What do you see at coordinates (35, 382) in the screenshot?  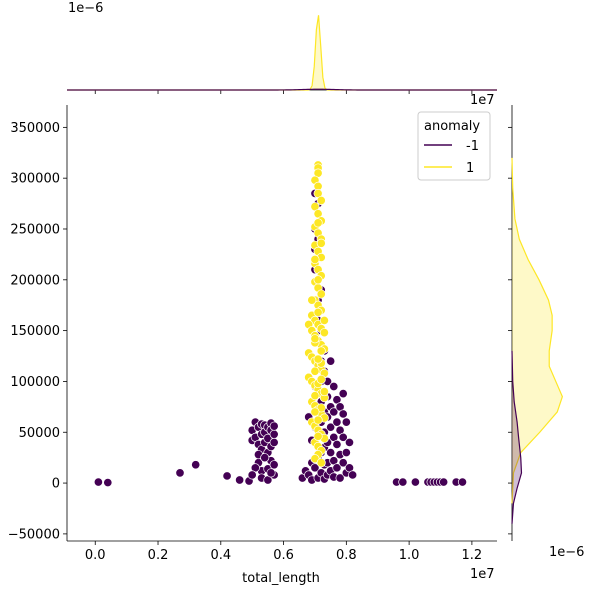 I see `y-tick-label: 100000` at bounding box center [35, 382].